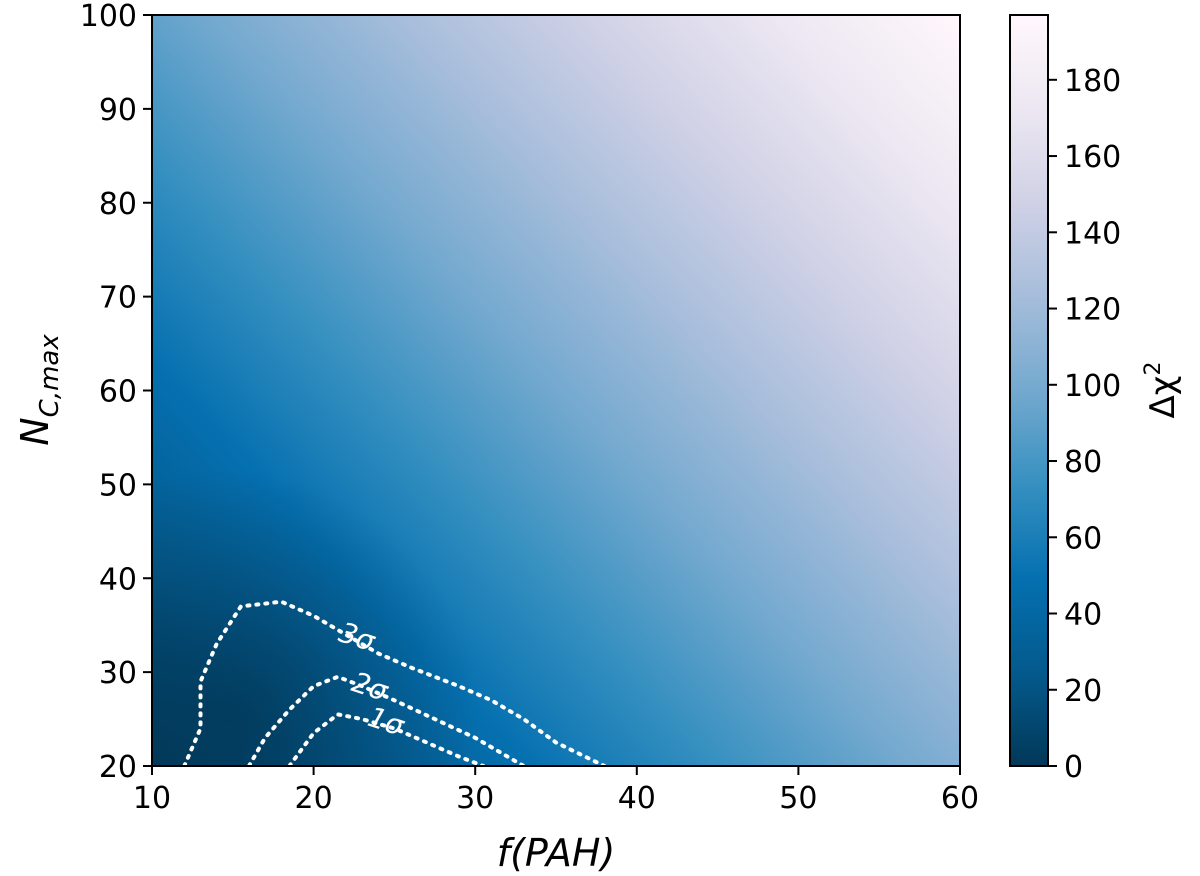  Describe the element at coordinates (152, 798) in the screenshot. I see `x-tick-label: 10` at that location.